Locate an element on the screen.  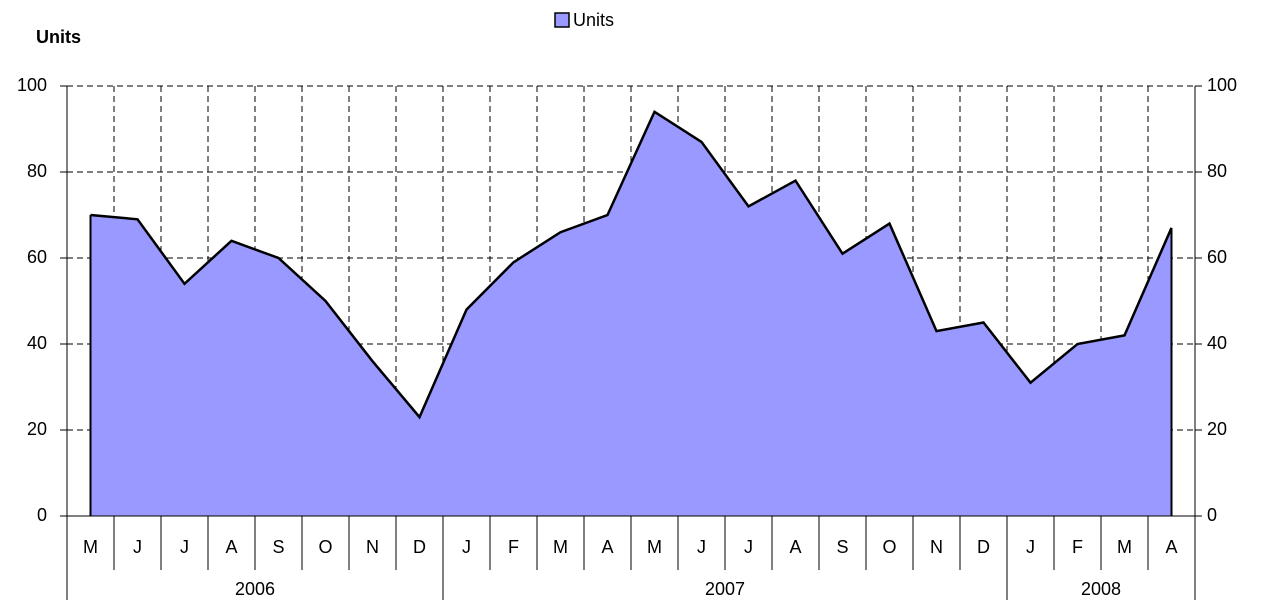
x-group-label: 2006 is located at coordinates (255, 589).